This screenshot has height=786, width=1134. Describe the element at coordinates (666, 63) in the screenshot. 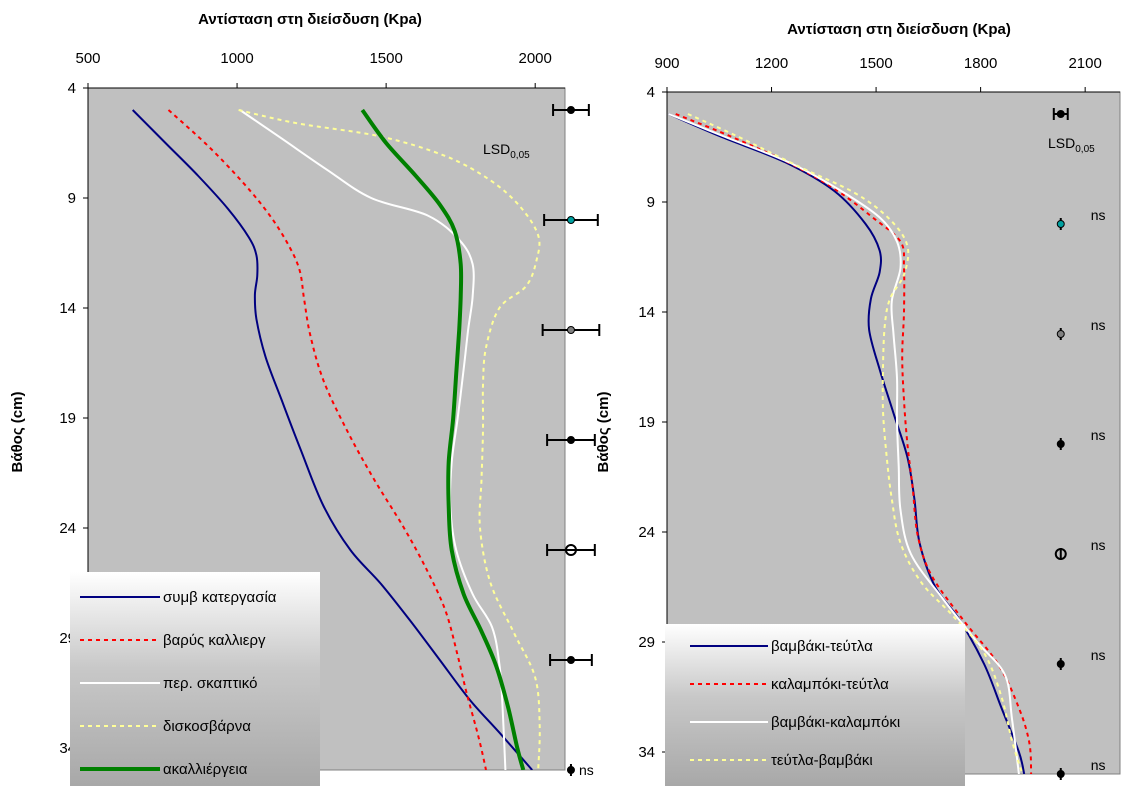

I see `x-tick-label: 900` at that location.